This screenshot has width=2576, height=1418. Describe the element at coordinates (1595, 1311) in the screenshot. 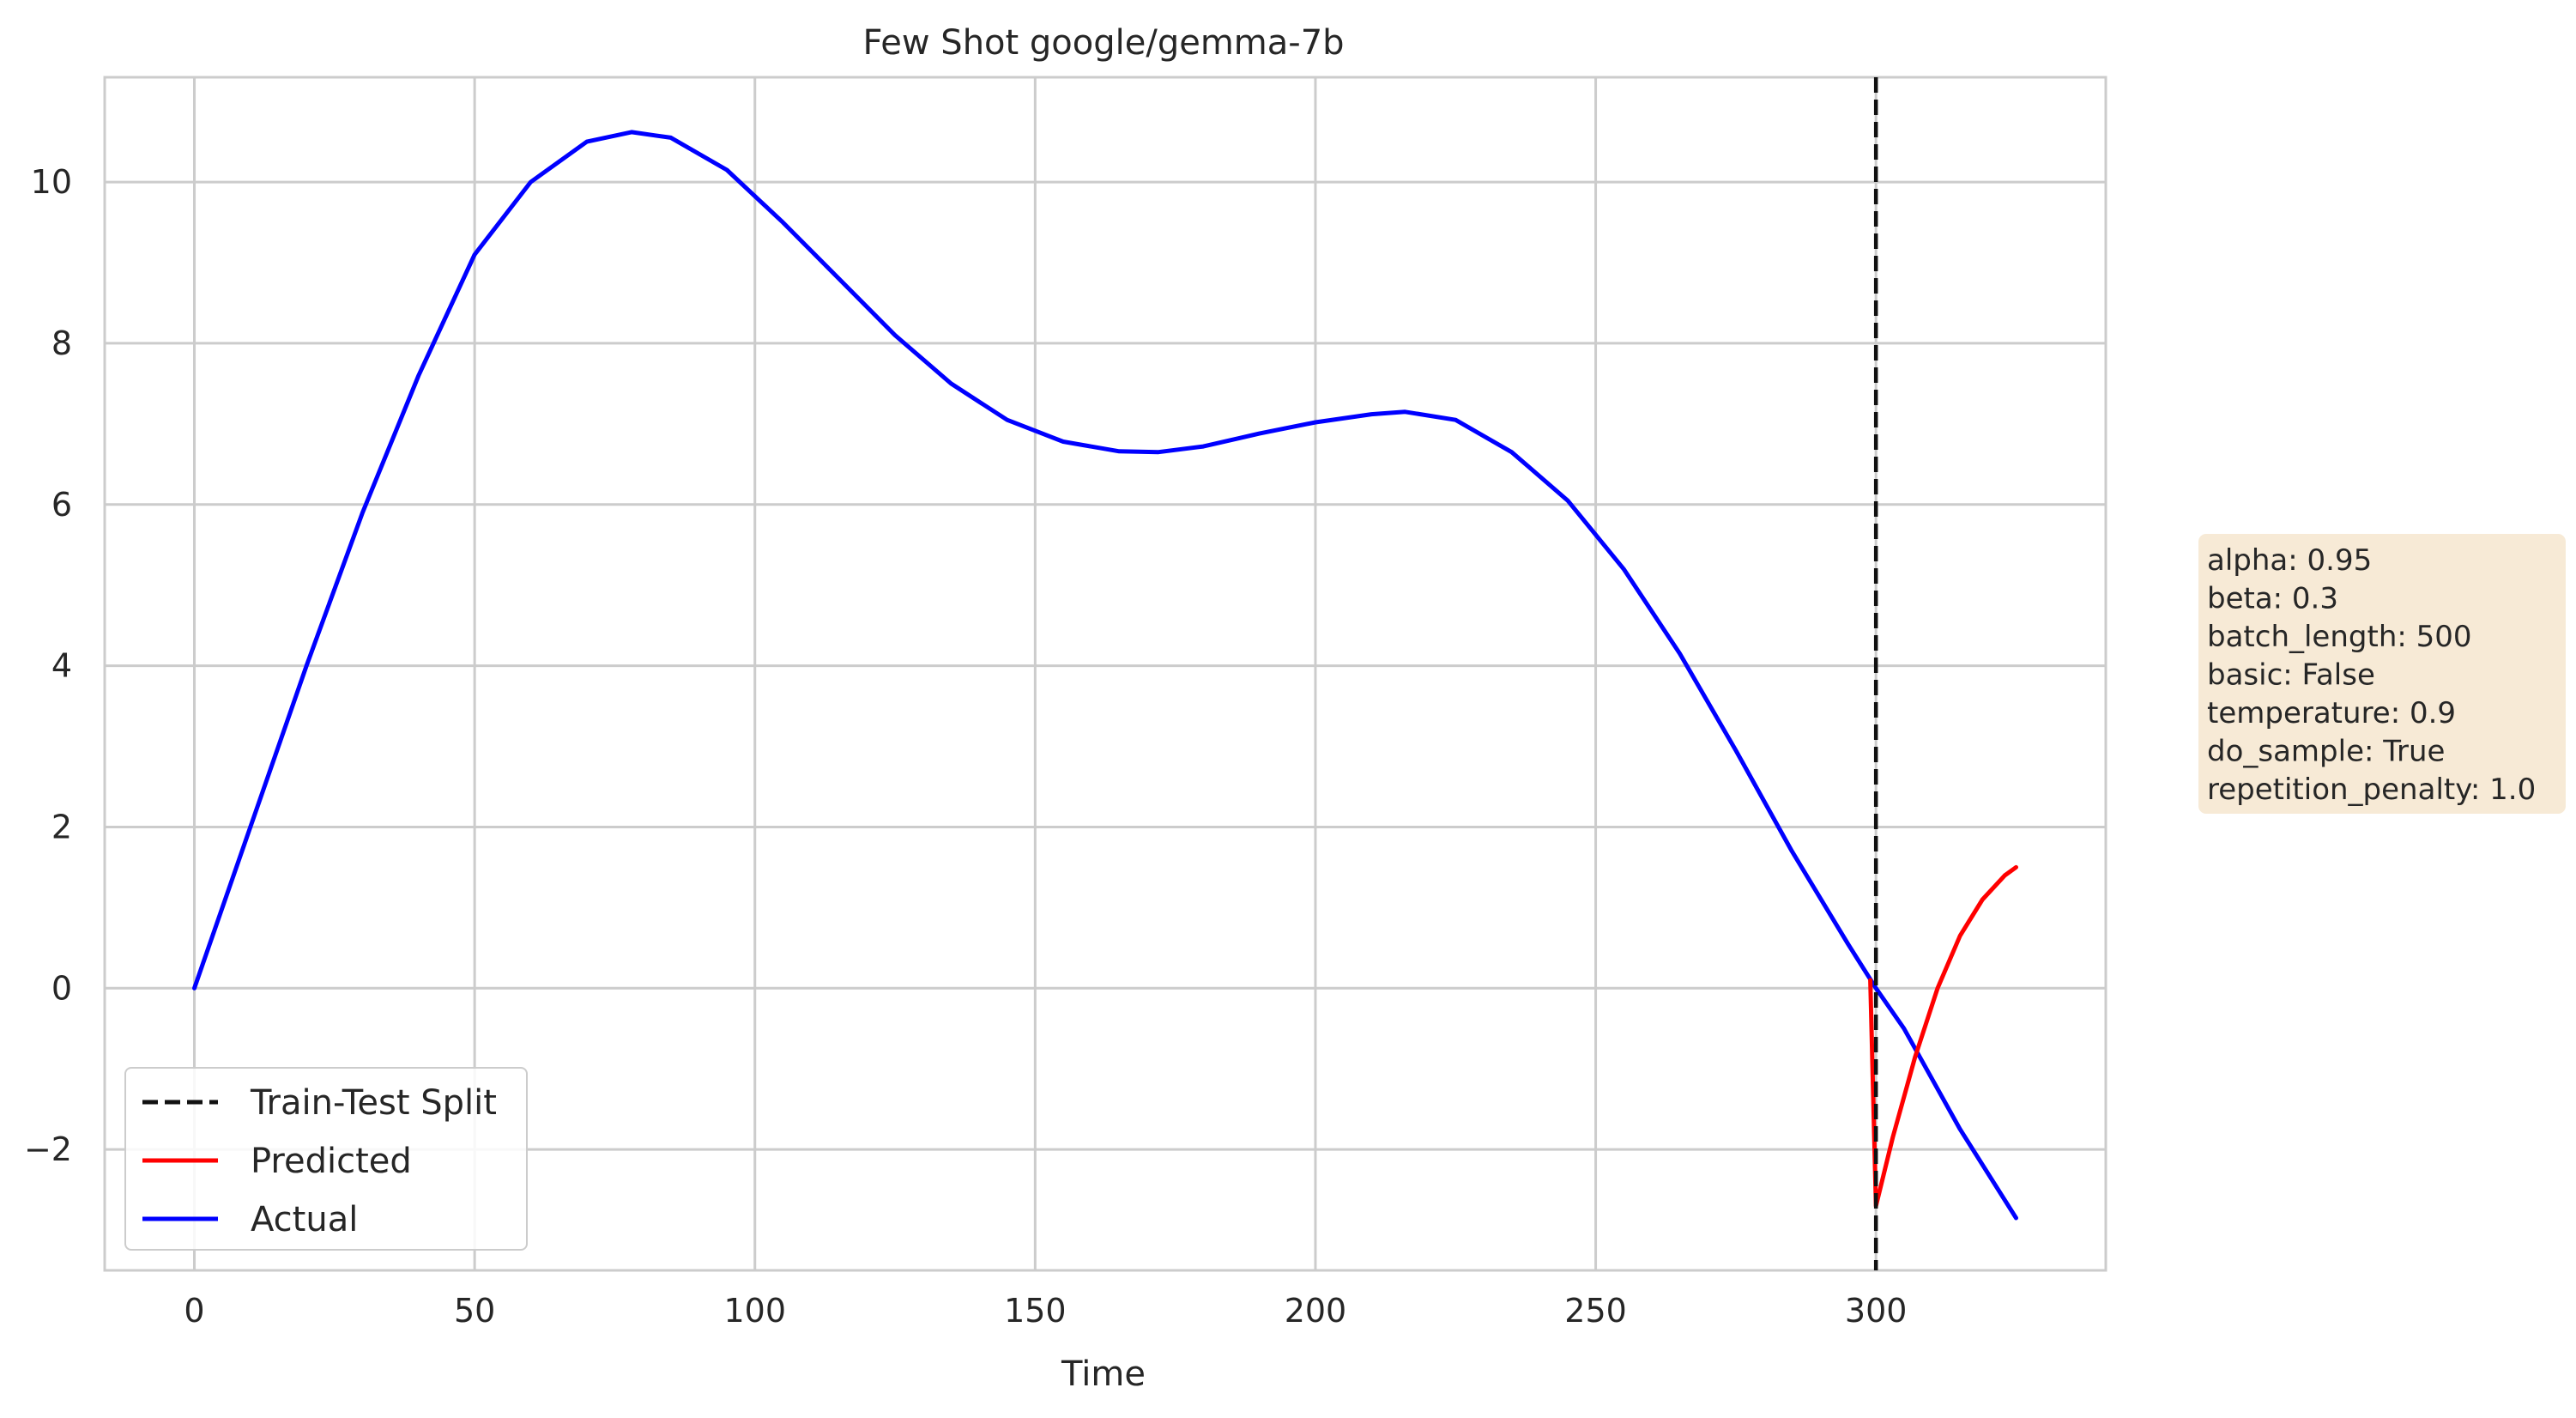

I see `x-tick-label: 250` at that location.